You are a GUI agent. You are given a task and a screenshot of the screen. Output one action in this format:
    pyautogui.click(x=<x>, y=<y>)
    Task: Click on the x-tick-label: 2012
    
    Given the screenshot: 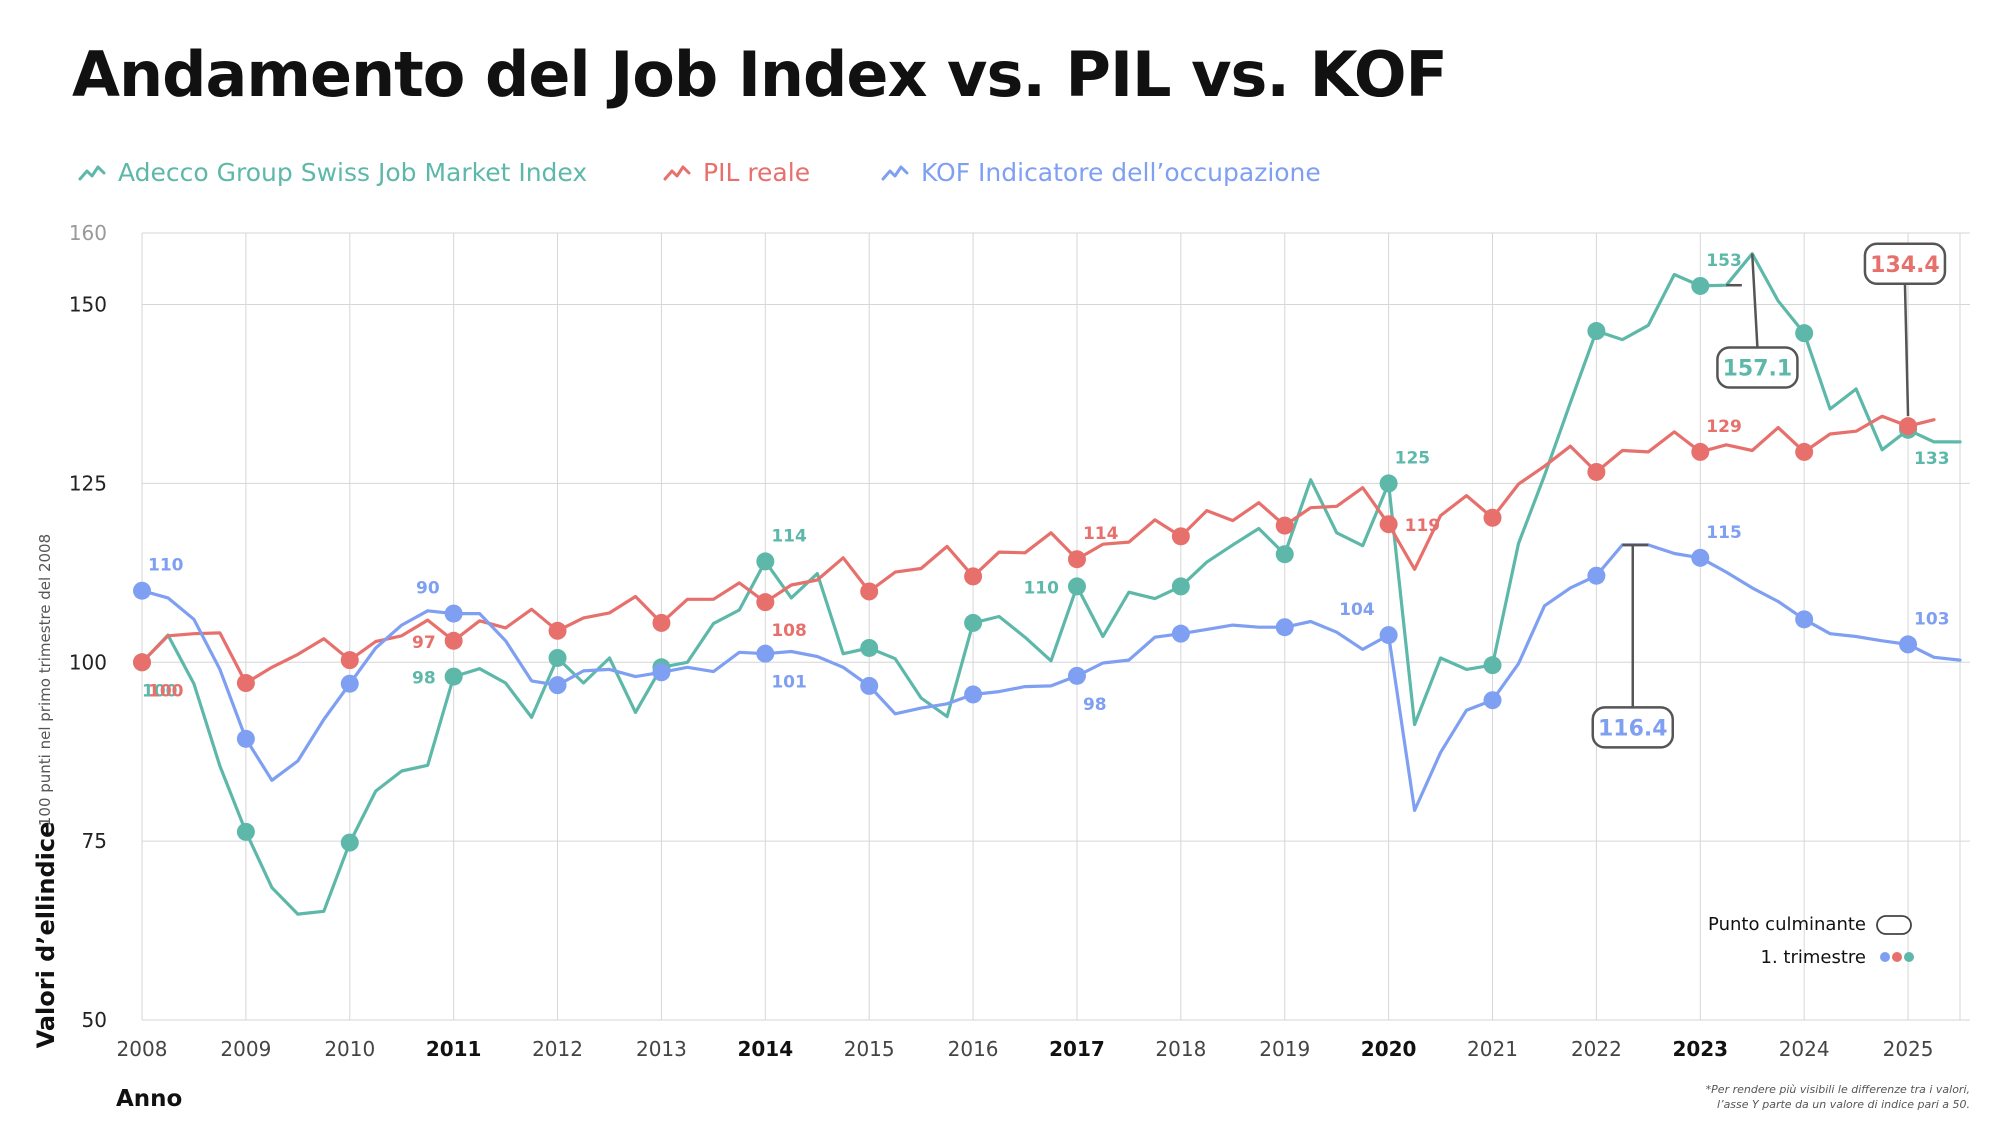 What is the action you would take?
    pyautogui.click(x=557, y=1049)
    